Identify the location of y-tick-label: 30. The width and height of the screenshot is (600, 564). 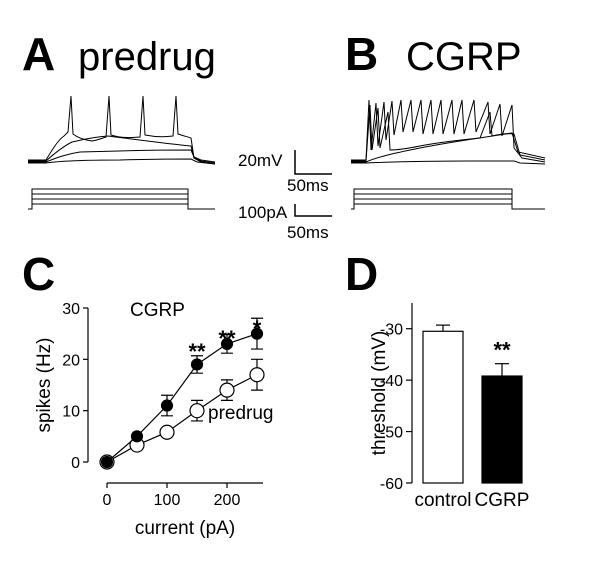
(71, 309).